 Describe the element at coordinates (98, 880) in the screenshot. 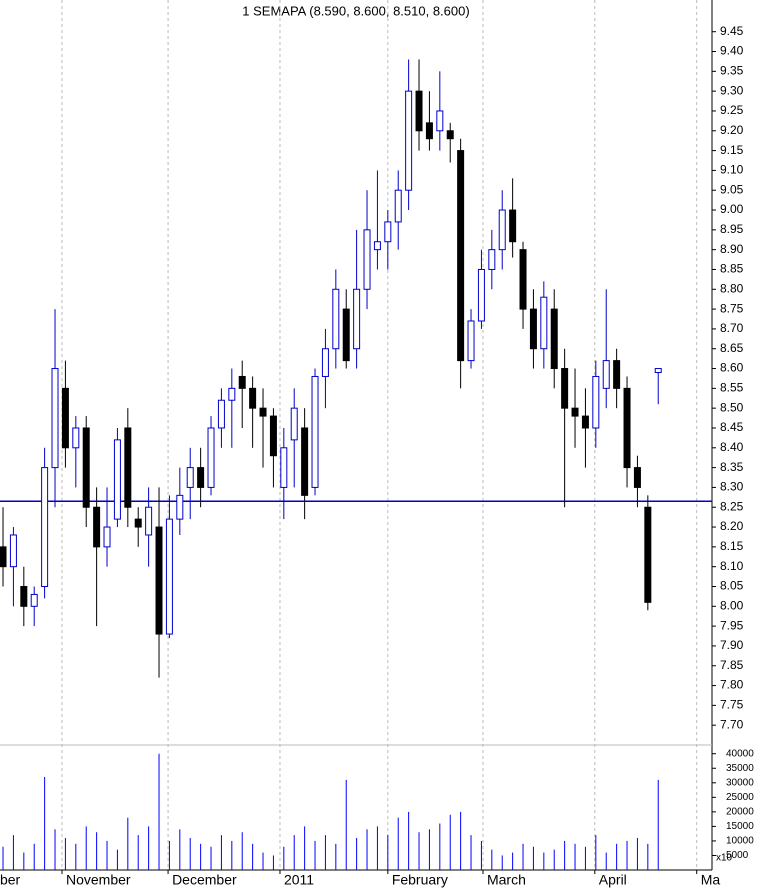

I see `x-tick-label: November` at that location.